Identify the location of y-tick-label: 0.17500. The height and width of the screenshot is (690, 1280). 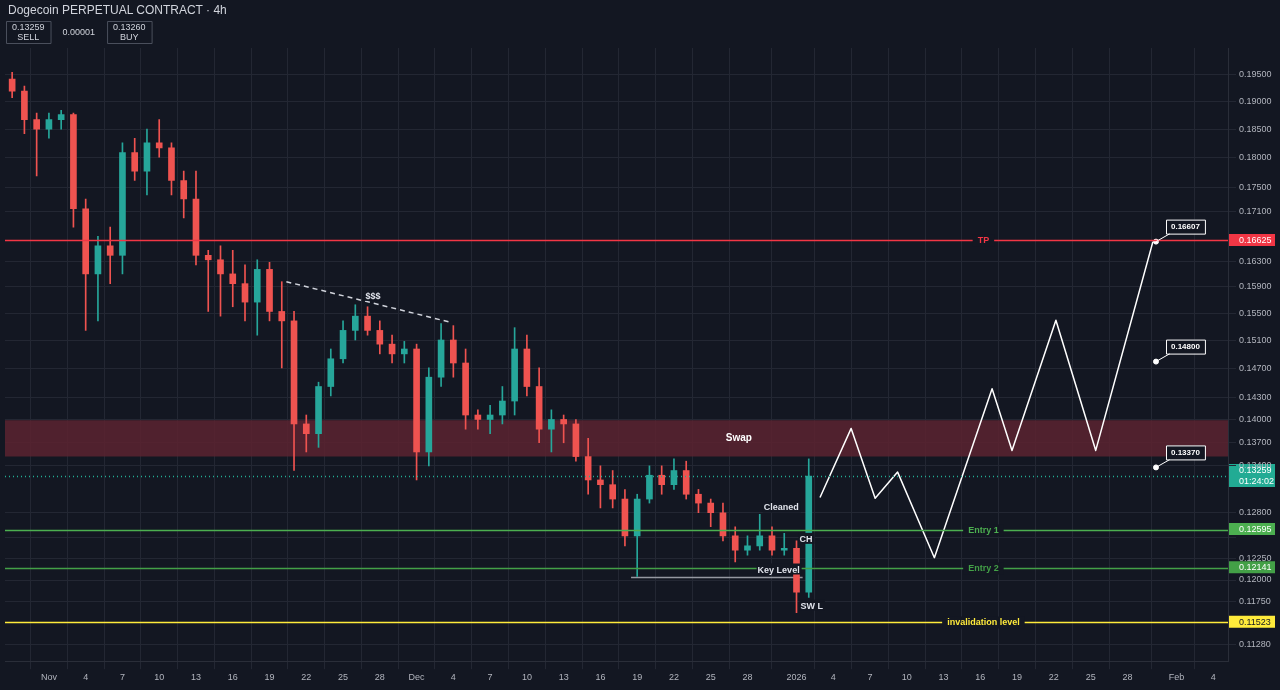
(1255, 186).